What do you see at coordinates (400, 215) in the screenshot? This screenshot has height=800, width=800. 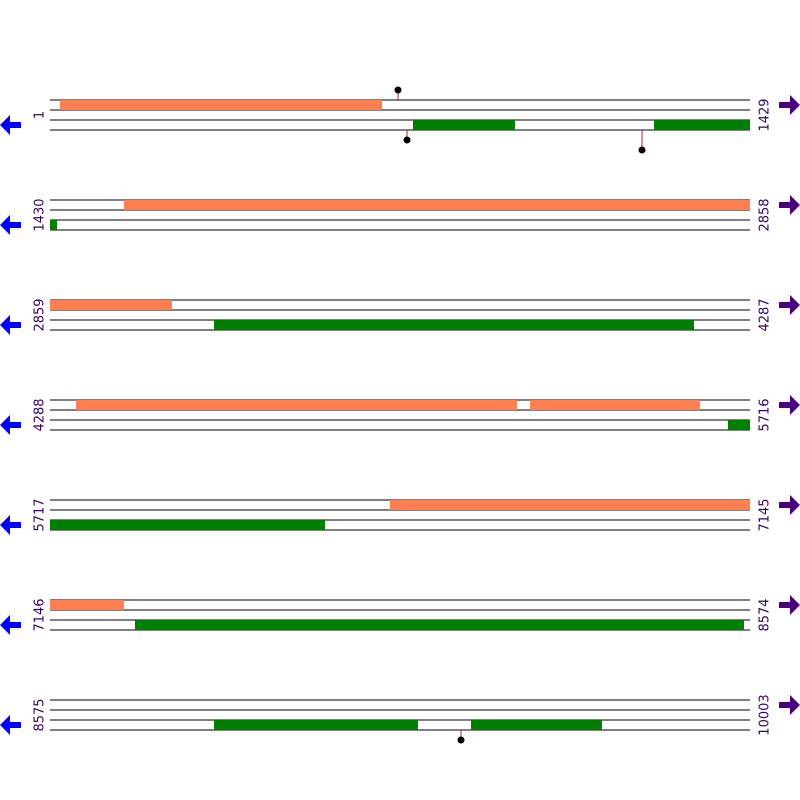 I see `sequence-row: 1430 2858` at bounding box center [400, 215].